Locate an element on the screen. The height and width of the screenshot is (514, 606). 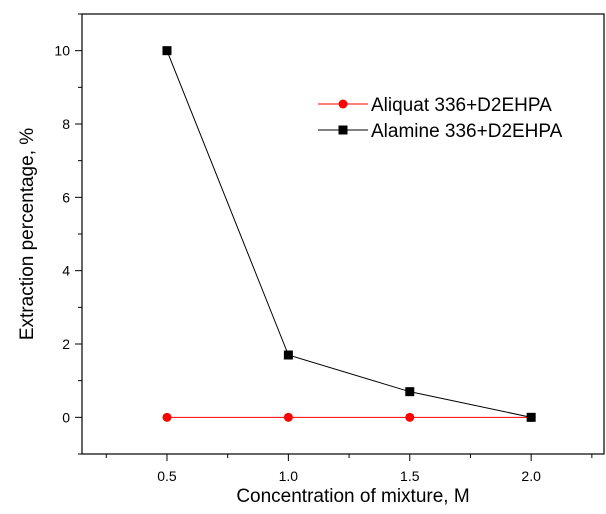
legend-entry-2: Alamine 336+D2EHPA is located at coordinates (440, 131).